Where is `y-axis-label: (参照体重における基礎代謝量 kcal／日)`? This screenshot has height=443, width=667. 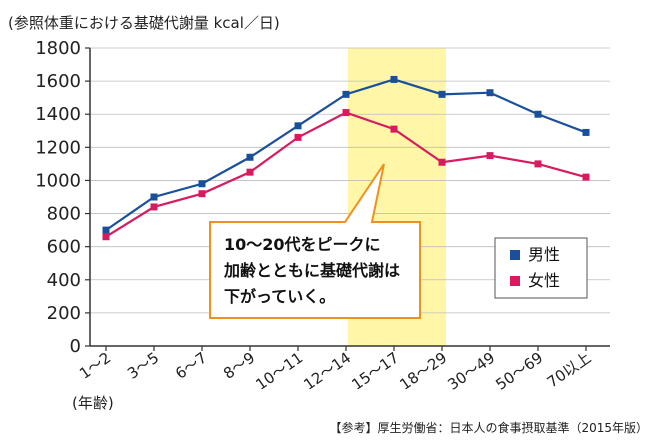
y-axis-label: (参照体重における基礎代謝量 kcal／日) is located at coordinates (144, 23).